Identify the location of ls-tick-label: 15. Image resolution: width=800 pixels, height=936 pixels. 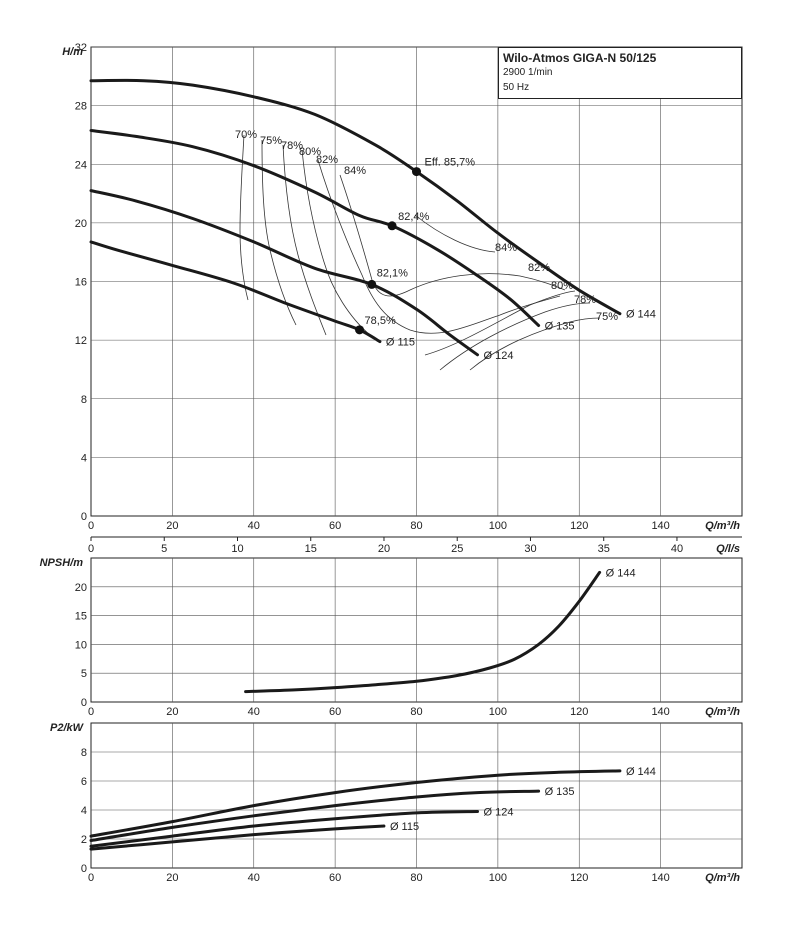
(311, 549).